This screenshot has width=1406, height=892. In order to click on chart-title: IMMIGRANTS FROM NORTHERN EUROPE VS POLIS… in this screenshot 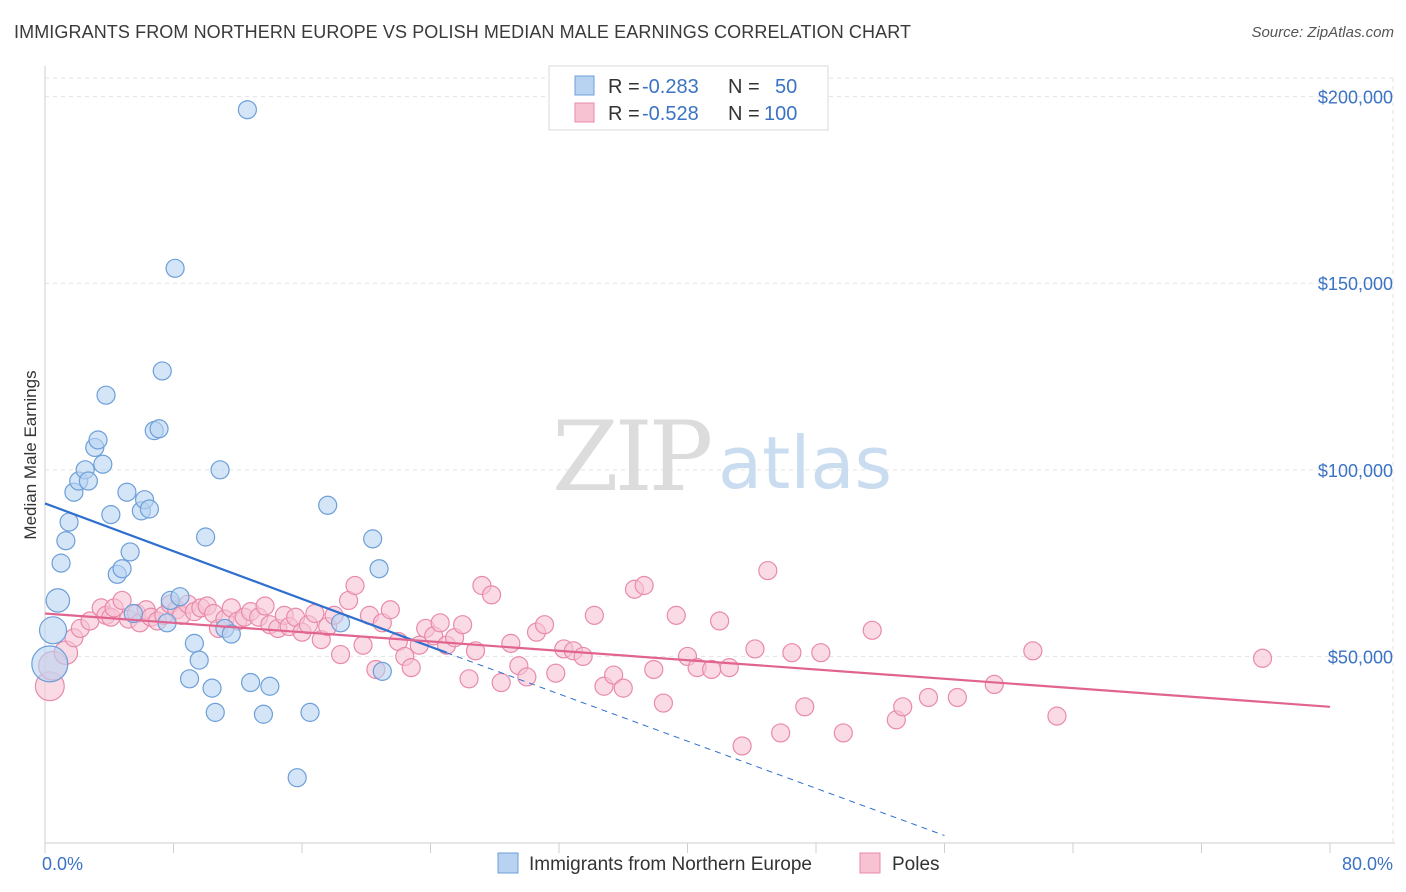, I will do `click(463, 32)`.